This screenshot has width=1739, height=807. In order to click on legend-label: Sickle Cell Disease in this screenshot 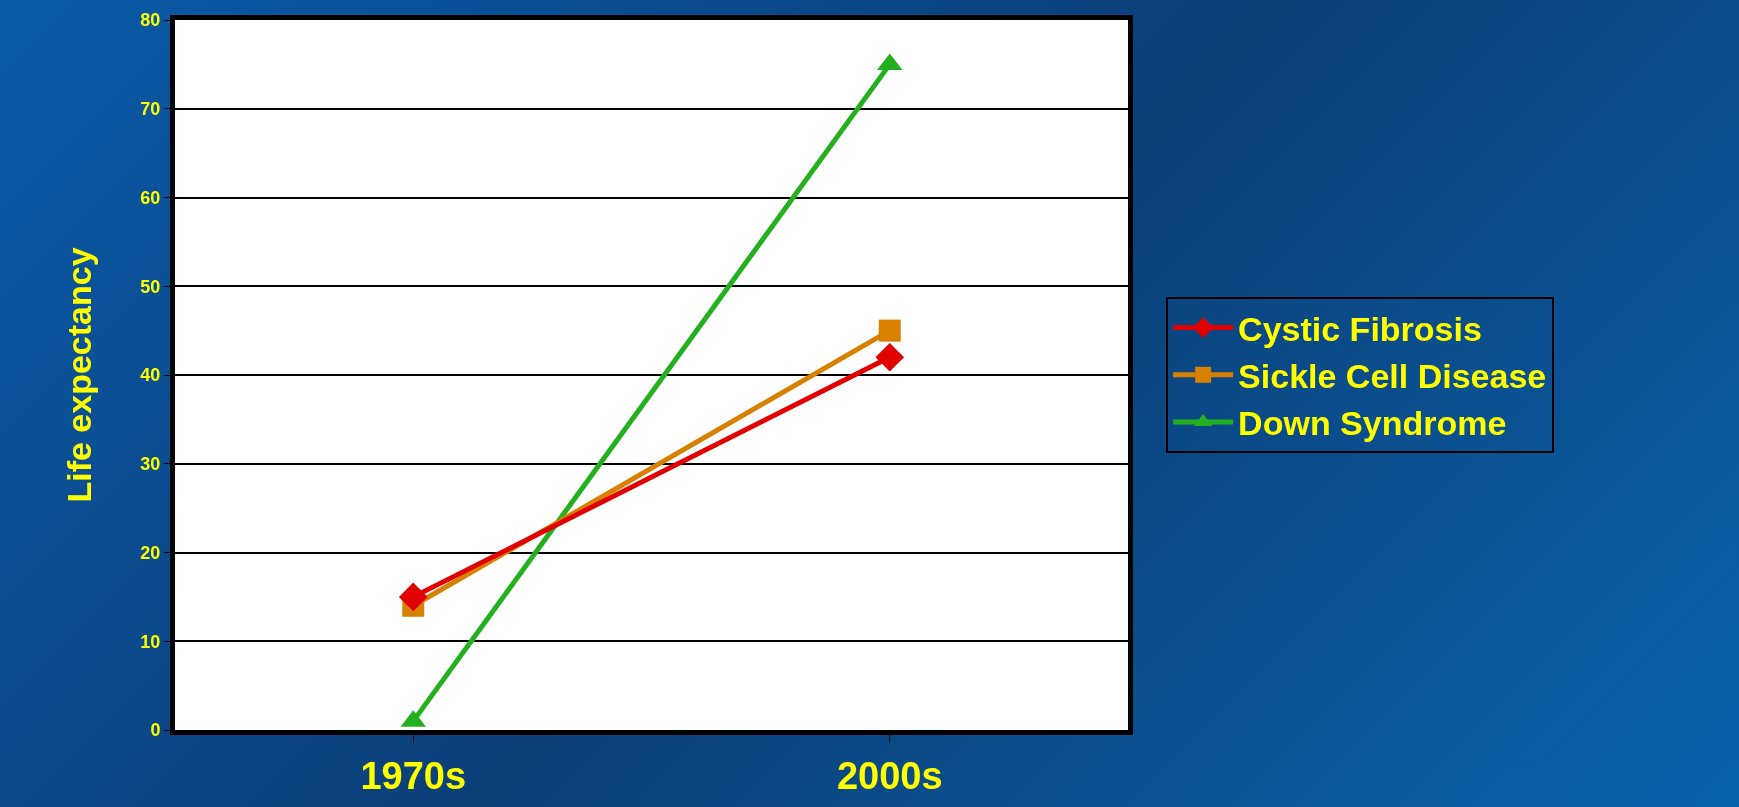, I will do `click(1392, 376)`.